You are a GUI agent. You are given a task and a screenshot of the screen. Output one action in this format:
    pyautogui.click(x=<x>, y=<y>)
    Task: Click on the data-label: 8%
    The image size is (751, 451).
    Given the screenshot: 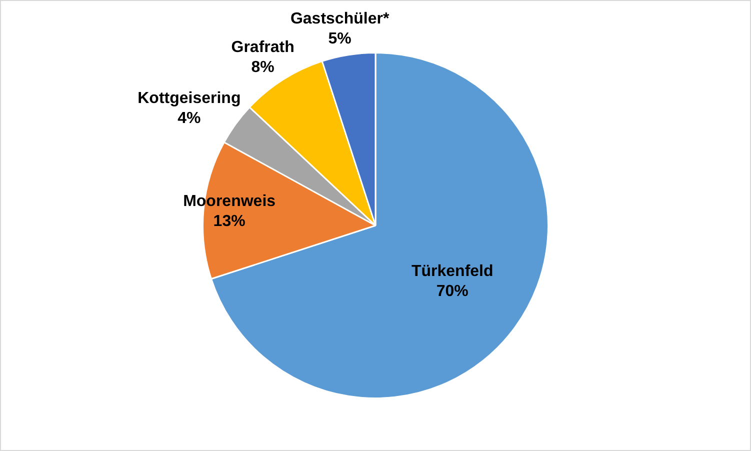 What is the action you would take?
    pyautogui.click(x=262, y=67)
    